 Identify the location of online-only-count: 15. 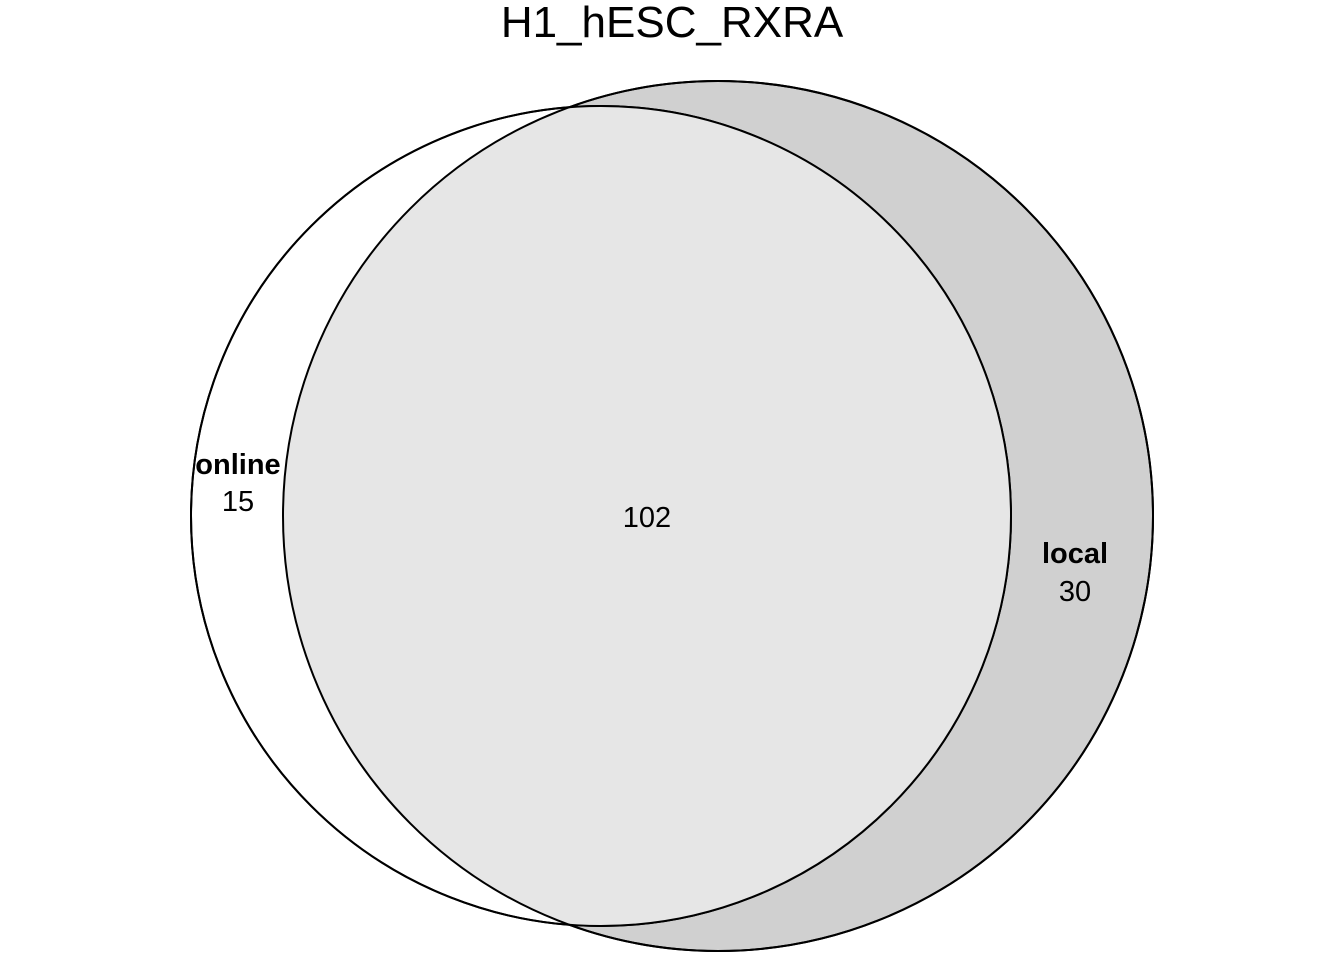
(238, 502).